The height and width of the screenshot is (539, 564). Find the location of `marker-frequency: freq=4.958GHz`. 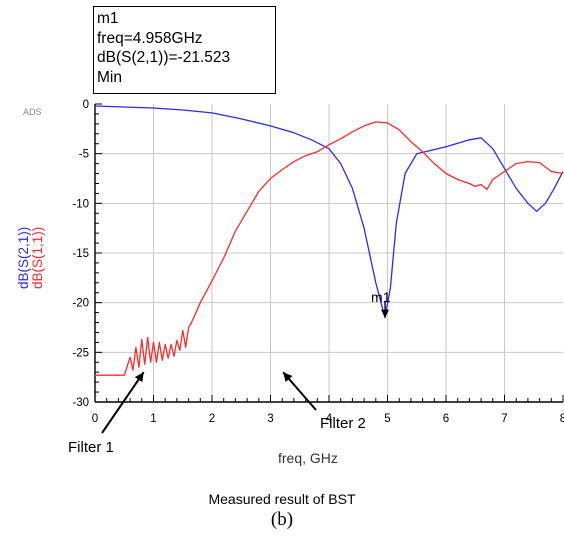

marker-frequency: freq=4.958GHz is located at coordinates (150, 38).